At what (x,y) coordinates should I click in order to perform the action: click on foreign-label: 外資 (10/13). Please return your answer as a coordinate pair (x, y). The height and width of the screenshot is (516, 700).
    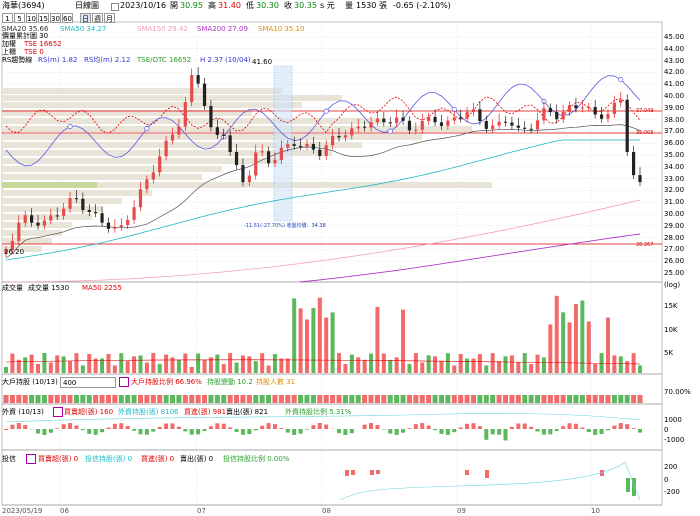
    Looking at the image, I should click on (23, 412).